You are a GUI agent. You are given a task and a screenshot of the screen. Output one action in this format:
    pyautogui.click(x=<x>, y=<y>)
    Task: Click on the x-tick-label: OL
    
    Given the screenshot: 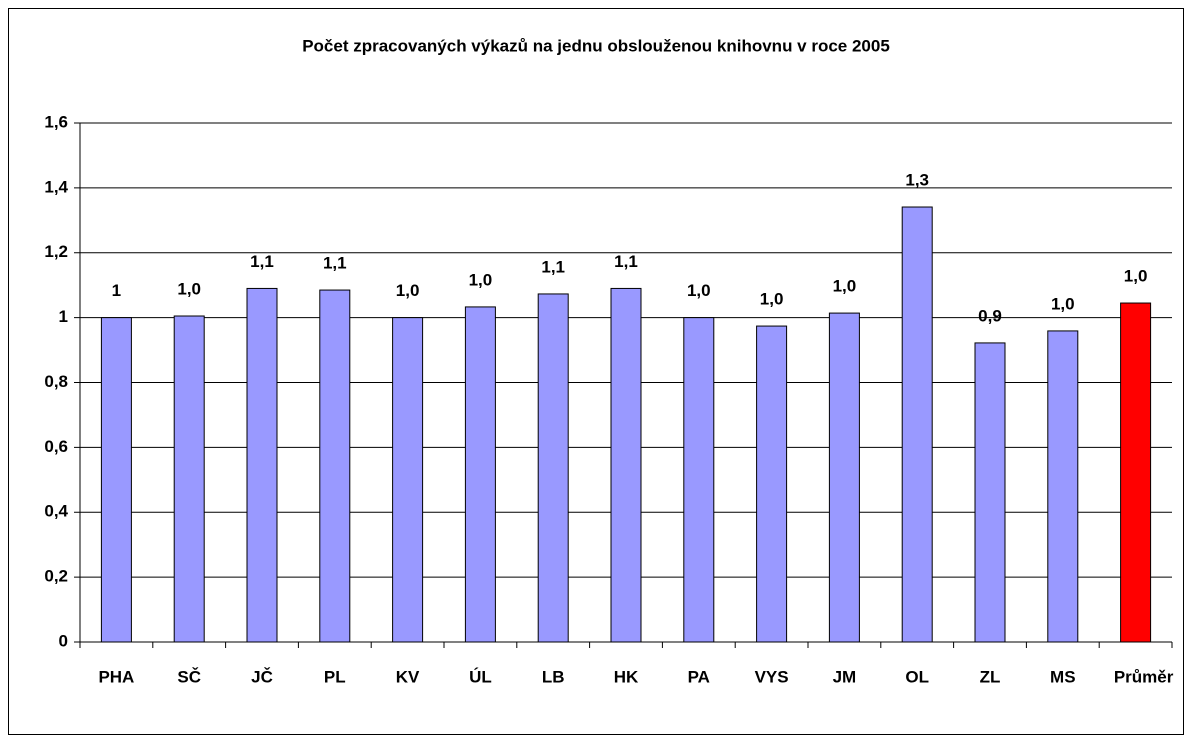 What is the action you would take?
    pyautogui.click(x=917, y=676)
    